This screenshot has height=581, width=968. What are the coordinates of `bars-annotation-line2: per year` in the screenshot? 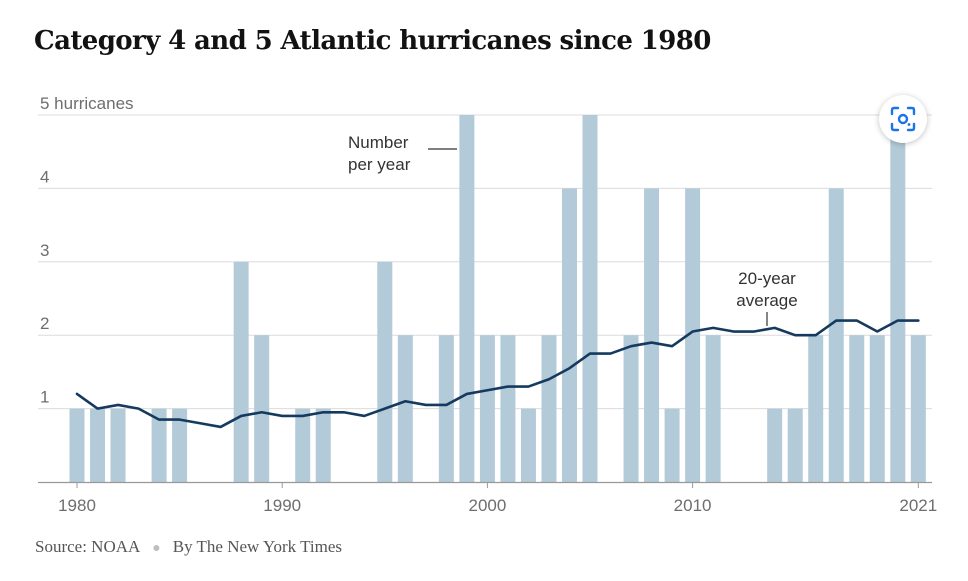 It's located at (379, 164).